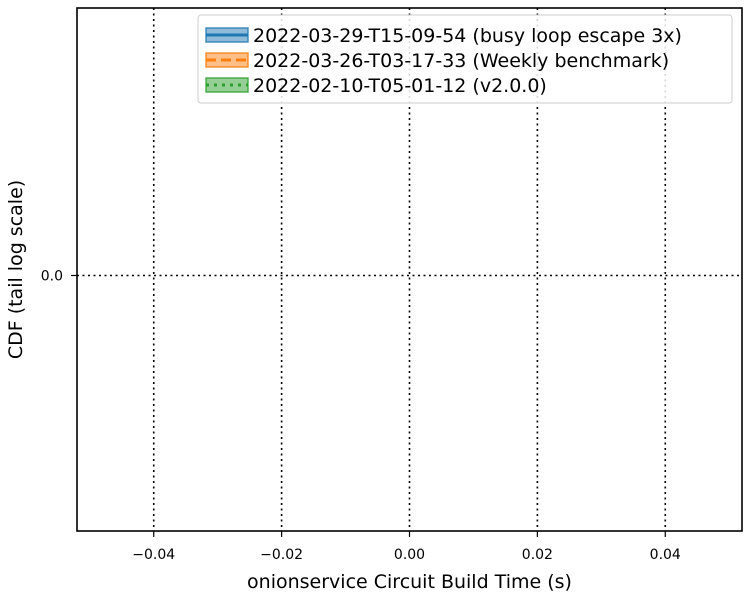 The width and height of the screenshot is (750, 600). Describe the element at coordinates (461, 61) in the screenshot. I see `legend-entry: 2022-03-26-T03-17-33 (Weekly benchmark)` at that location.